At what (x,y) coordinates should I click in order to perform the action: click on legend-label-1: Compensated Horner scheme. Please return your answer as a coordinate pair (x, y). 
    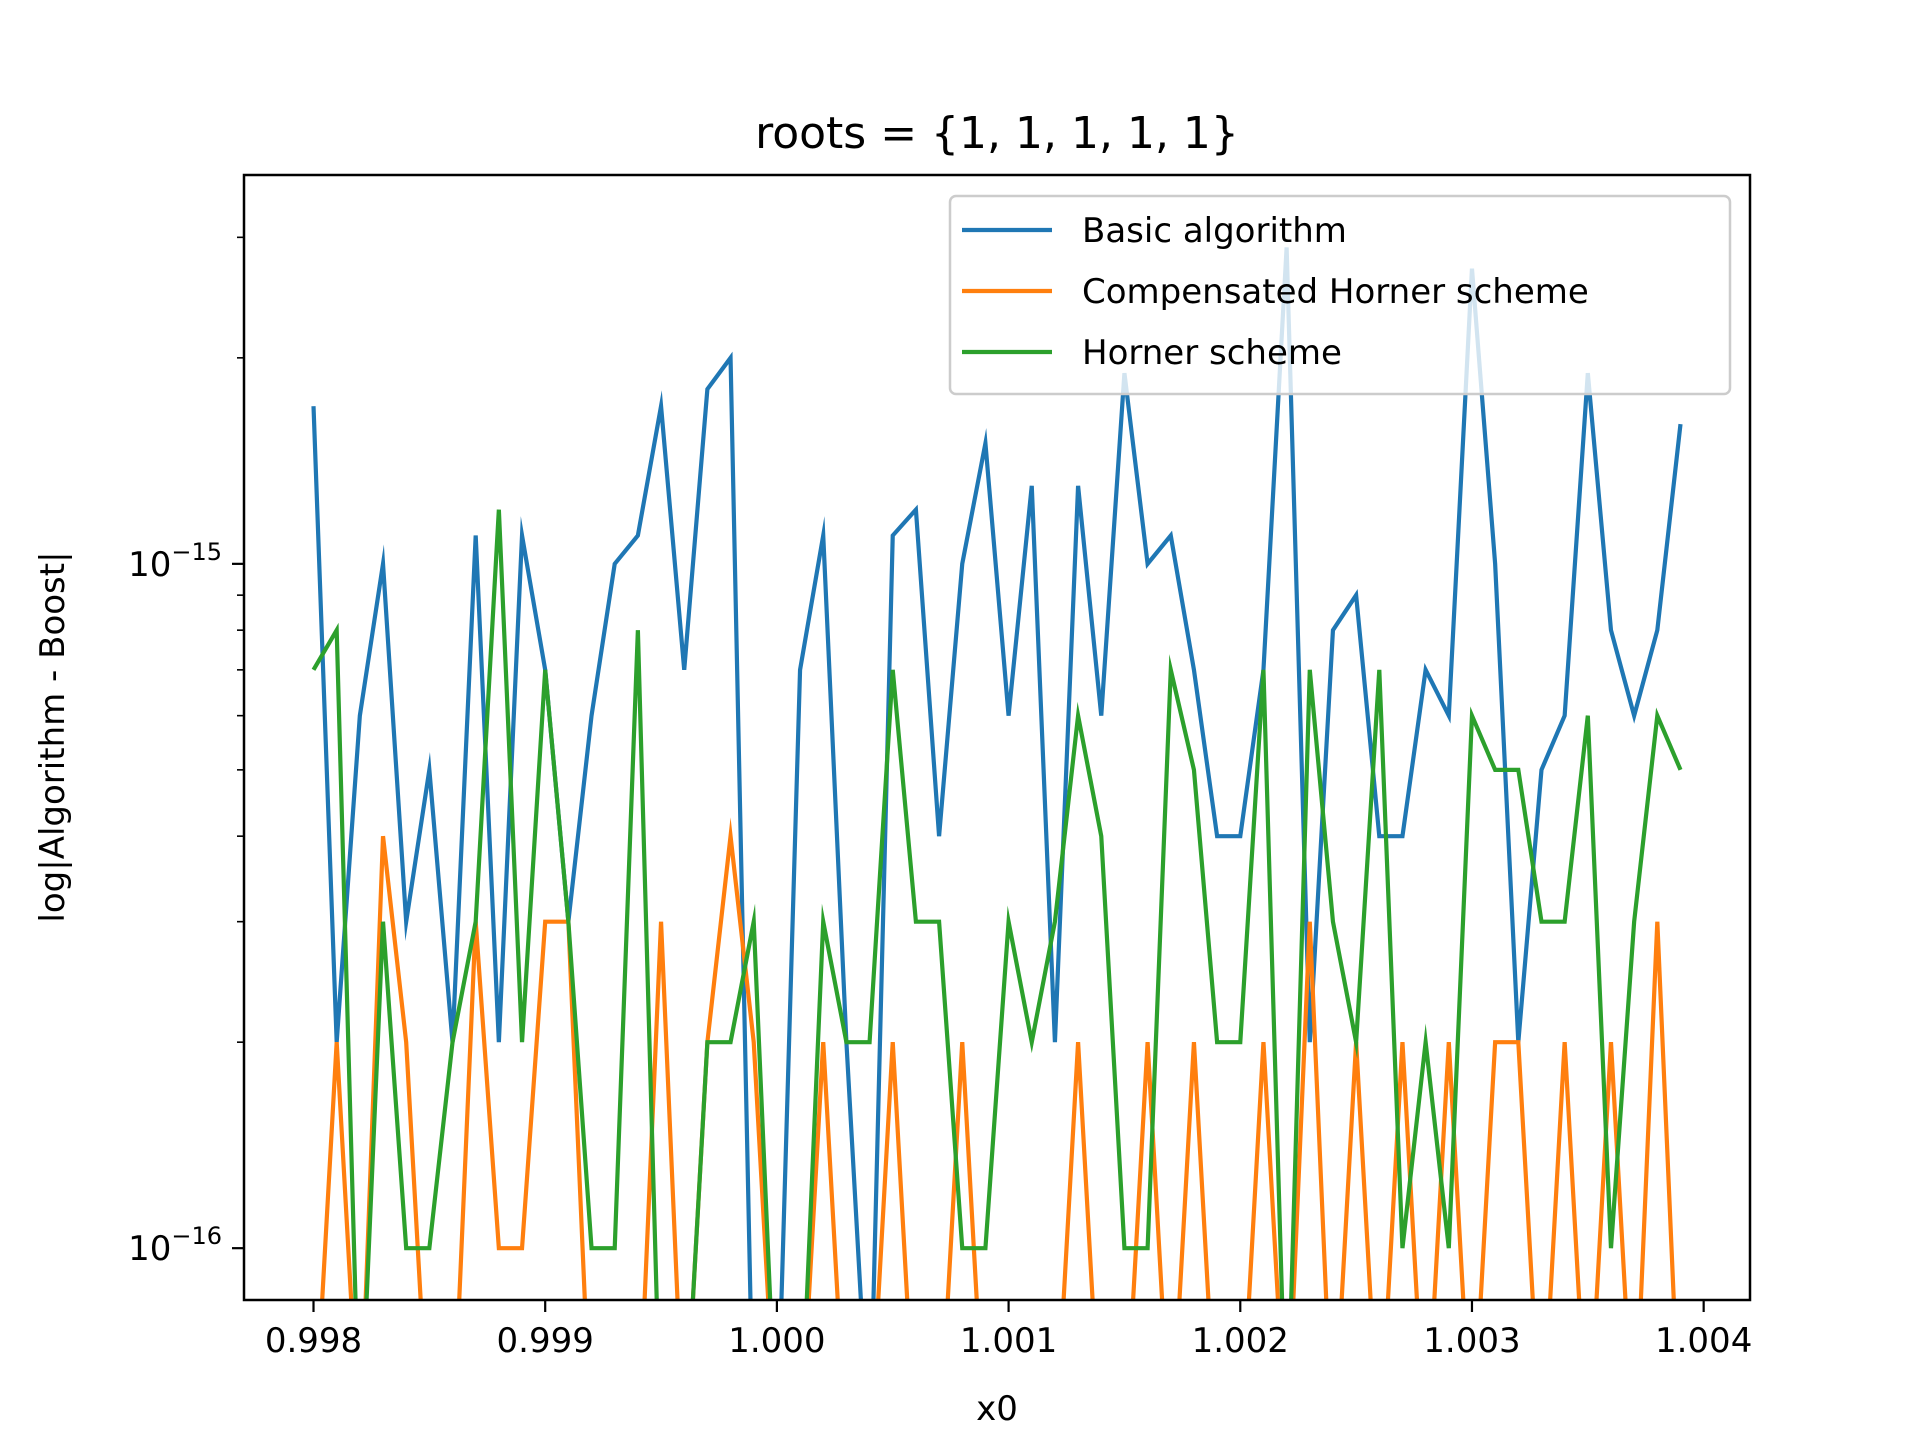
    Looking at the image, I should click on (1335, 292).